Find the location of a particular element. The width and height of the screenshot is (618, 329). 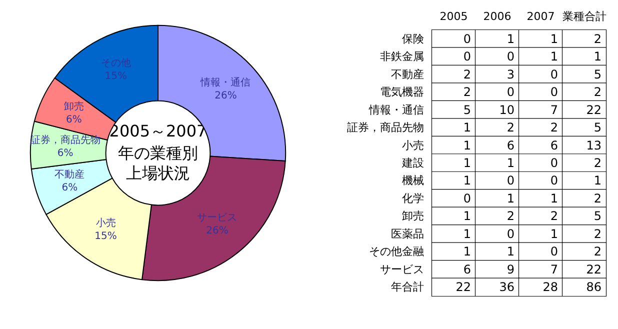

data-label: 36 is located at coordinates (507, 287).